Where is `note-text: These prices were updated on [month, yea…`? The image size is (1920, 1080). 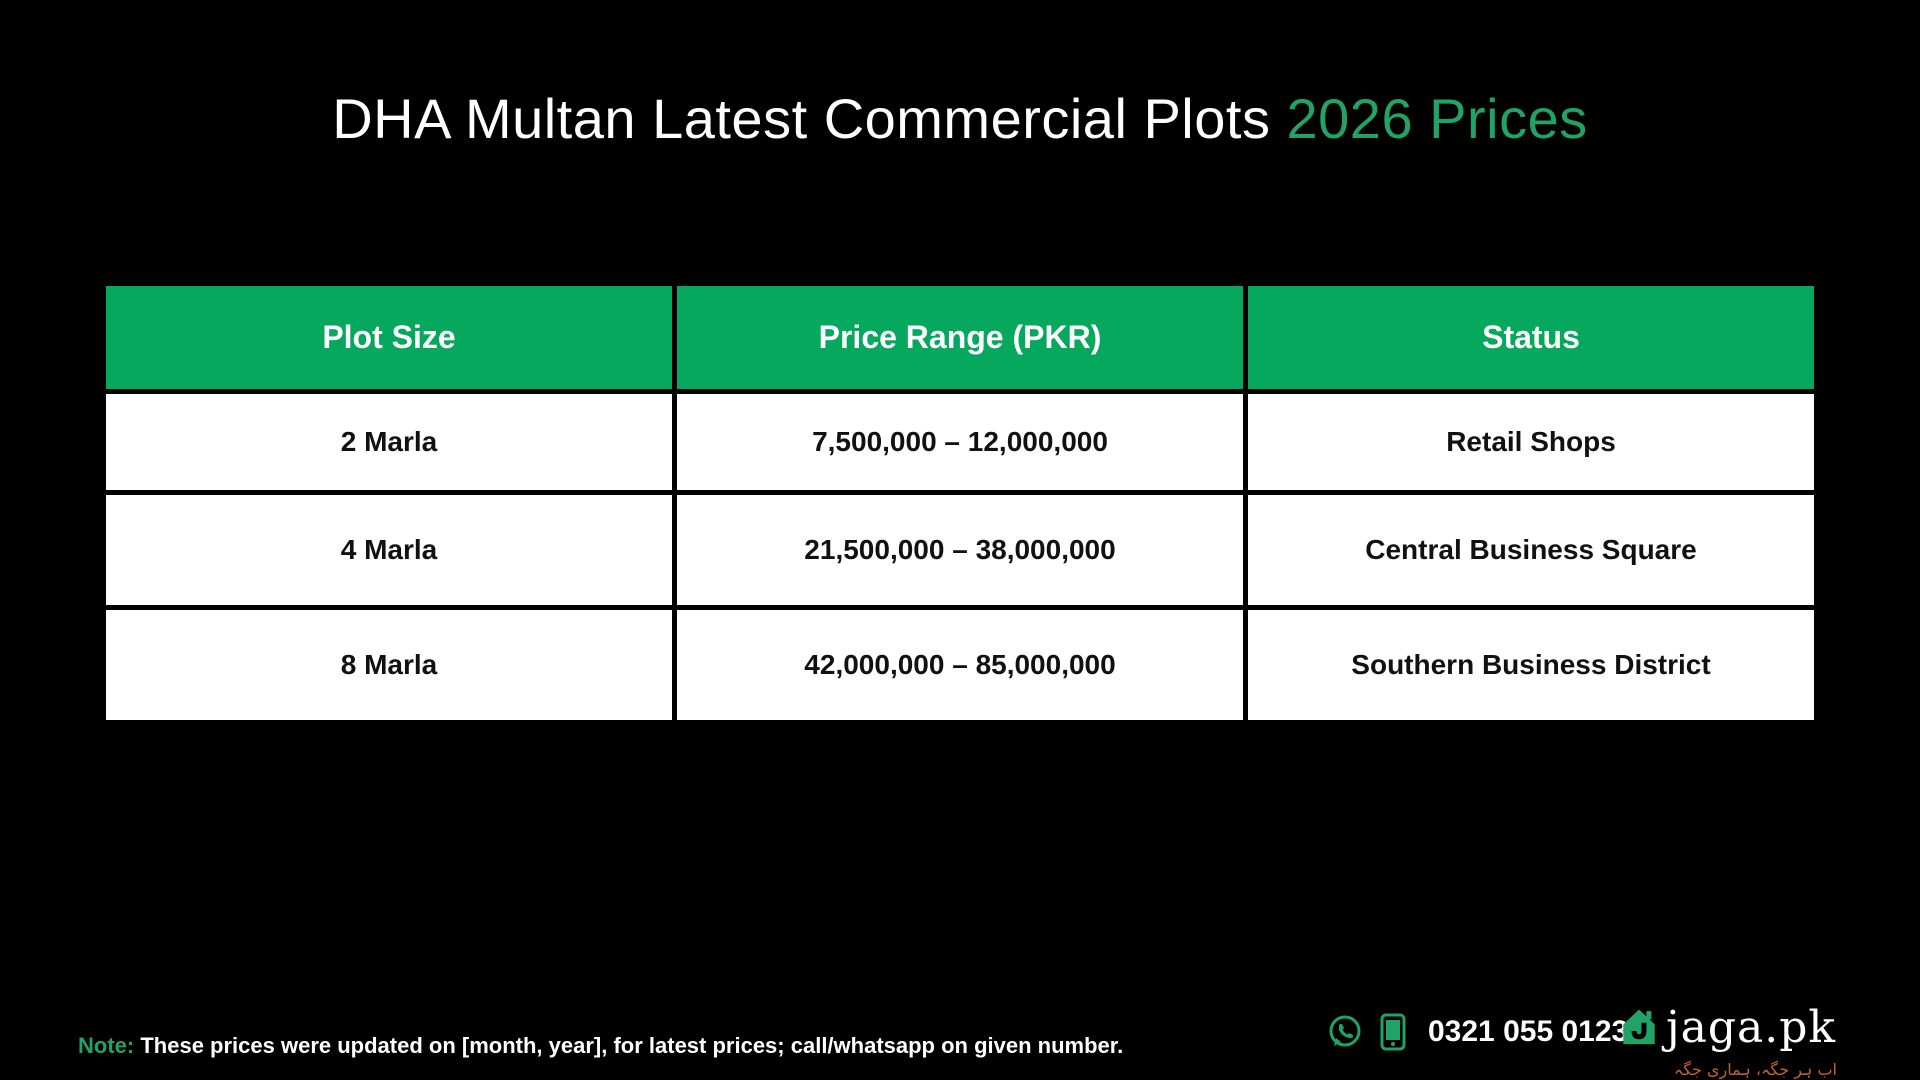 note-text: These prices were updated on [month, yea… is located at coordinates (632, 1045).